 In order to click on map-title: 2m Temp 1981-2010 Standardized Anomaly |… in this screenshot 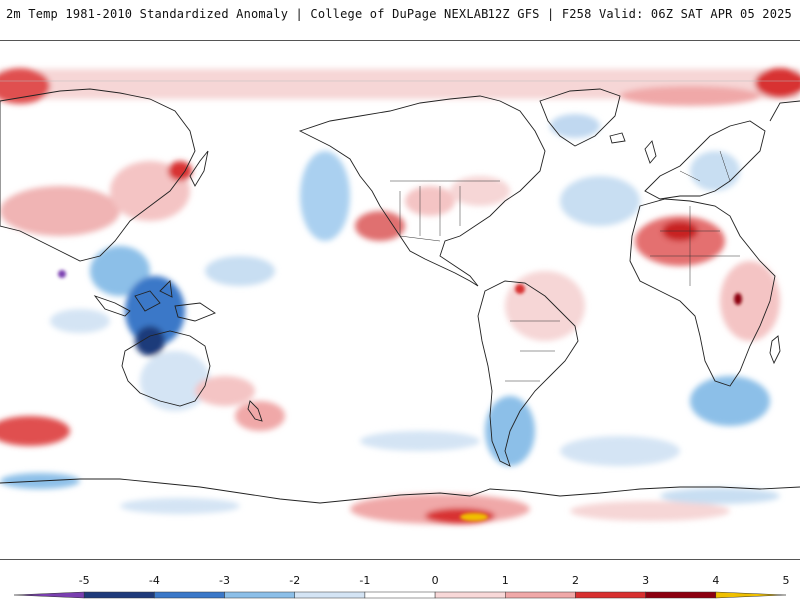, I will do `click(247, 14)`.